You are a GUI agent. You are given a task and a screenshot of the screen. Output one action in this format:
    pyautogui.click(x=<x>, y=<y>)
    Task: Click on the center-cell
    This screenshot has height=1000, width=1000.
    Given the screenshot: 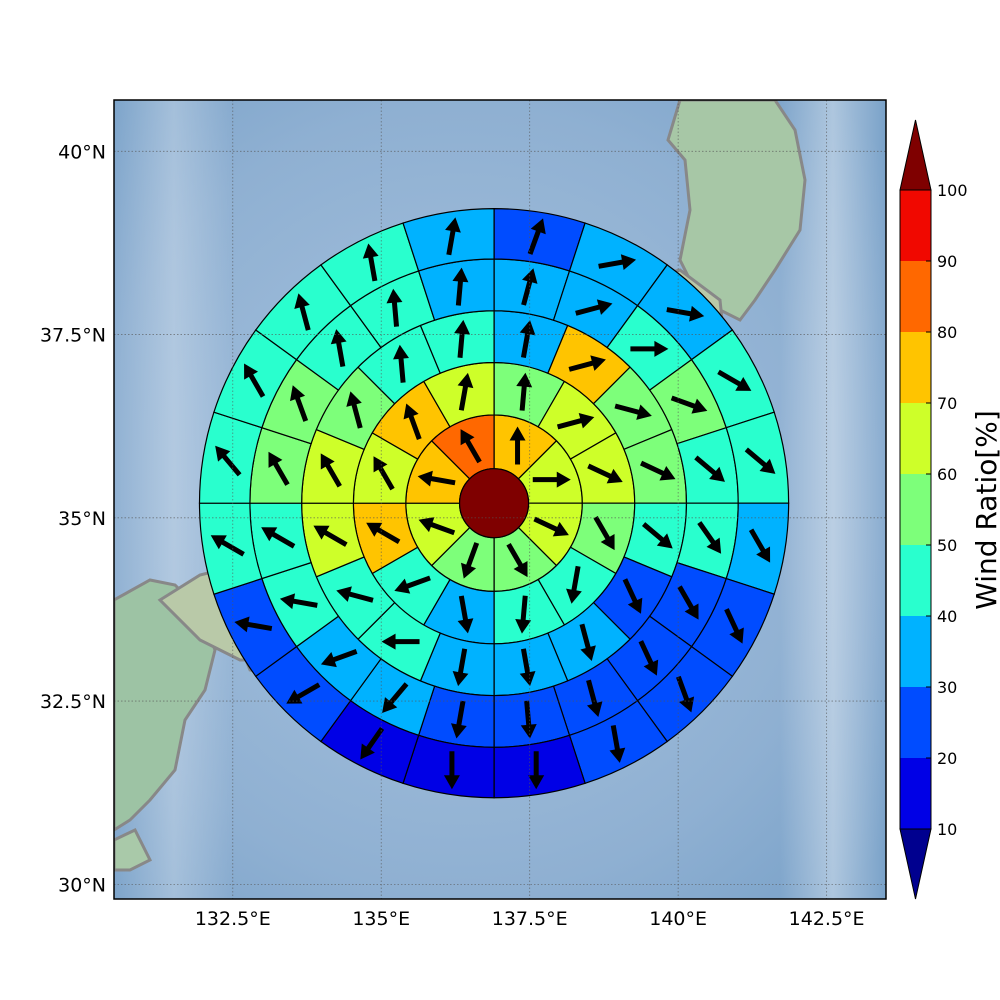 What is the action you would take?
    pyautogui.click(x=494, y=503)
    